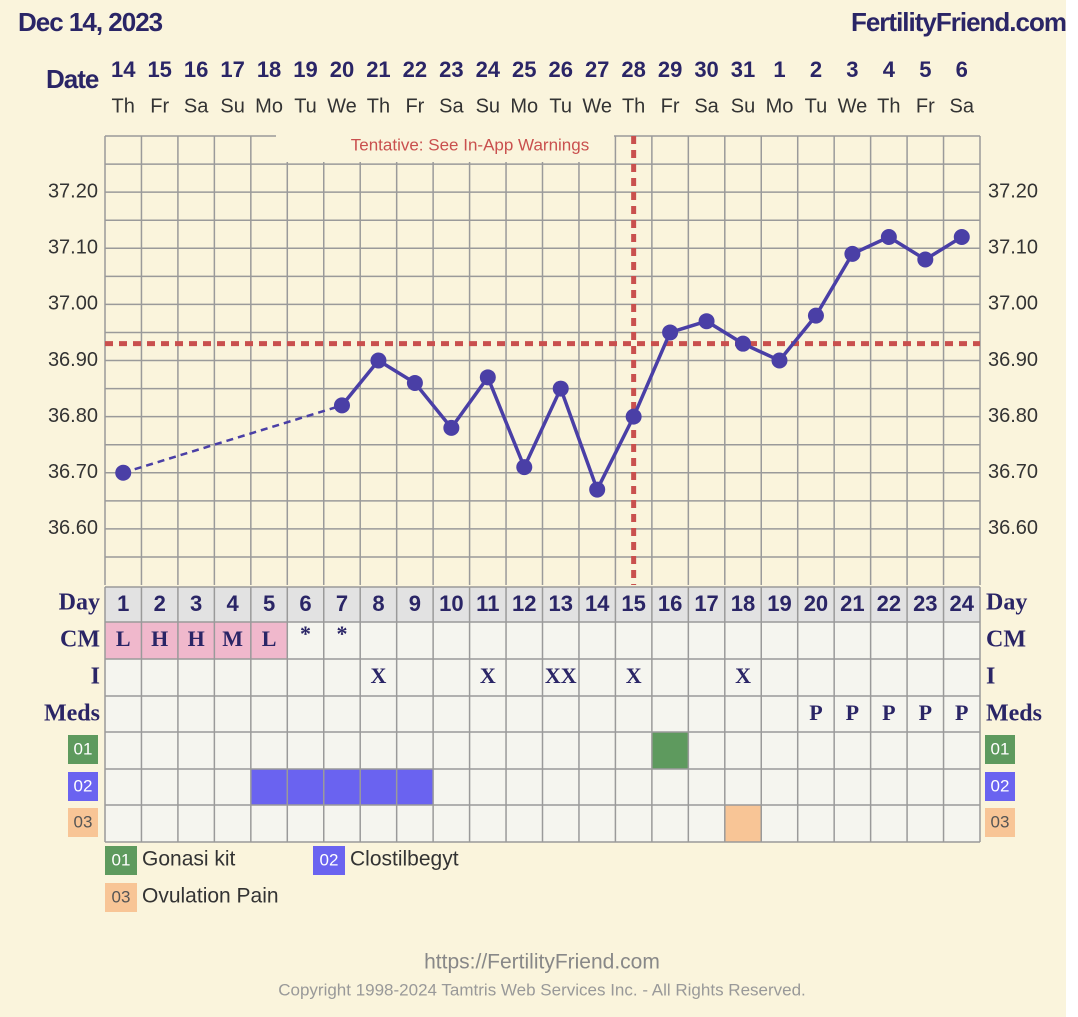  I want to click on day-number: 17, so click(706, 603).